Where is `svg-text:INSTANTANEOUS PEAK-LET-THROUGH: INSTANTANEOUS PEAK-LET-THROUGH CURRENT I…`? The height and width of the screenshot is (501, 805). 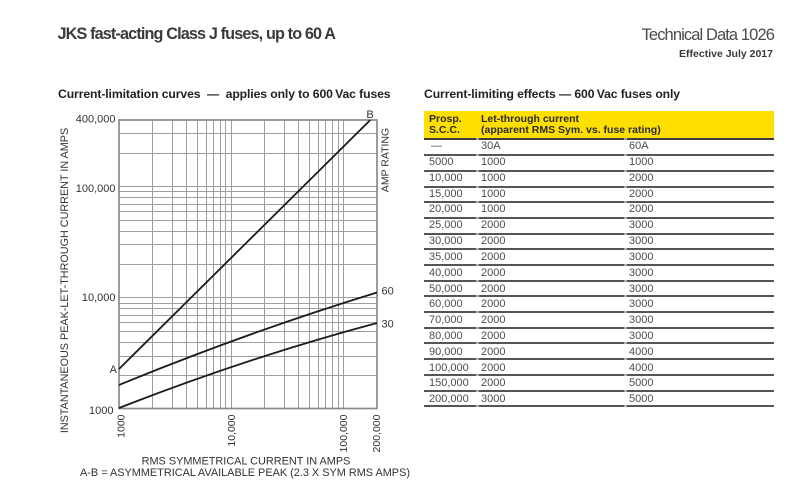 svg-text:INSTANTANEOUS PEAK-LET-THROUGH: INSTANTANEOUS PEAK-LET-THROUGH CURRENT I… is located at coordinates (65, 280).